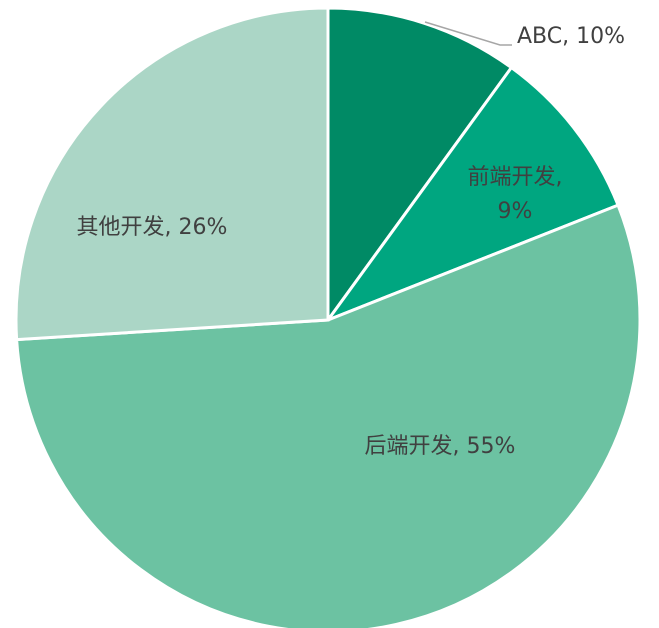  Describe the element at coordinates (511, 177) in the screenshot. I see `label-category: 前端开发` at that location.